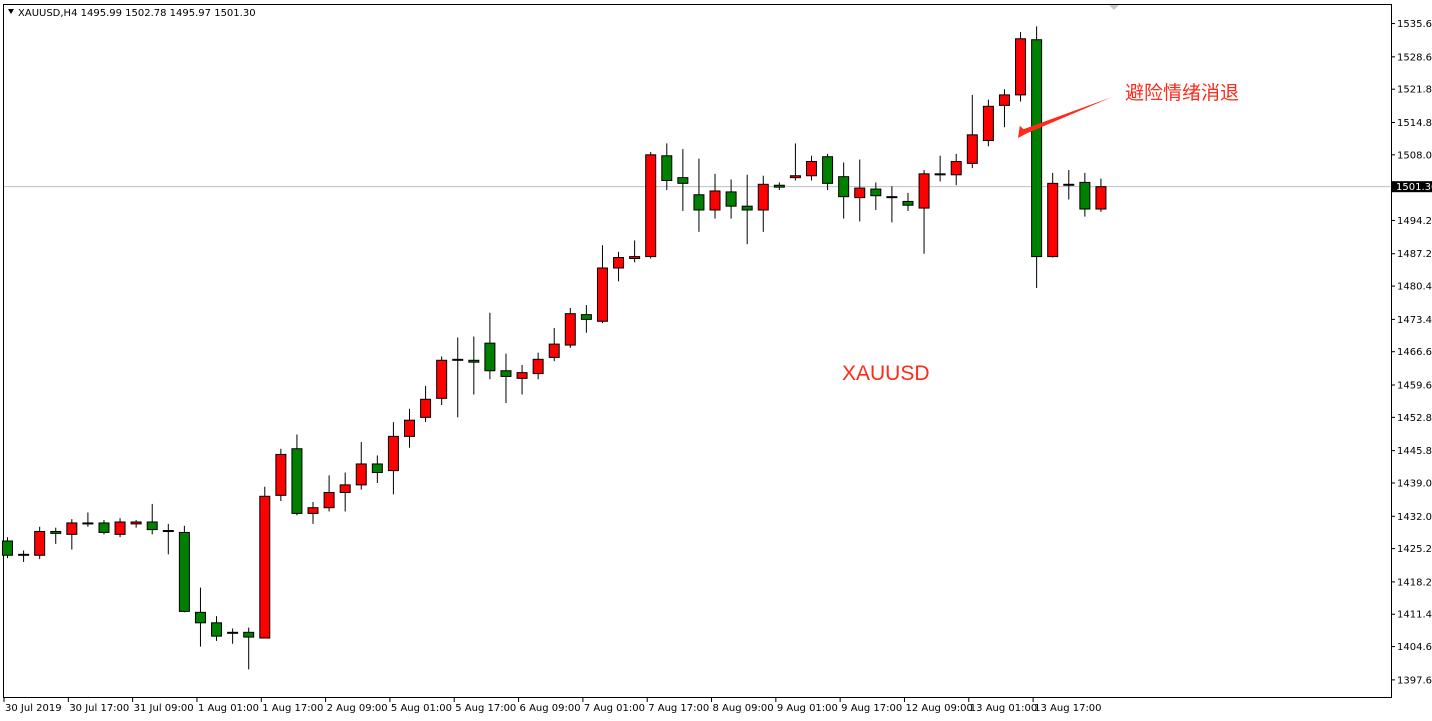 The image size is (1432, 721). I want to click on y-tick-label: 1514.80, so click(1414, 123).